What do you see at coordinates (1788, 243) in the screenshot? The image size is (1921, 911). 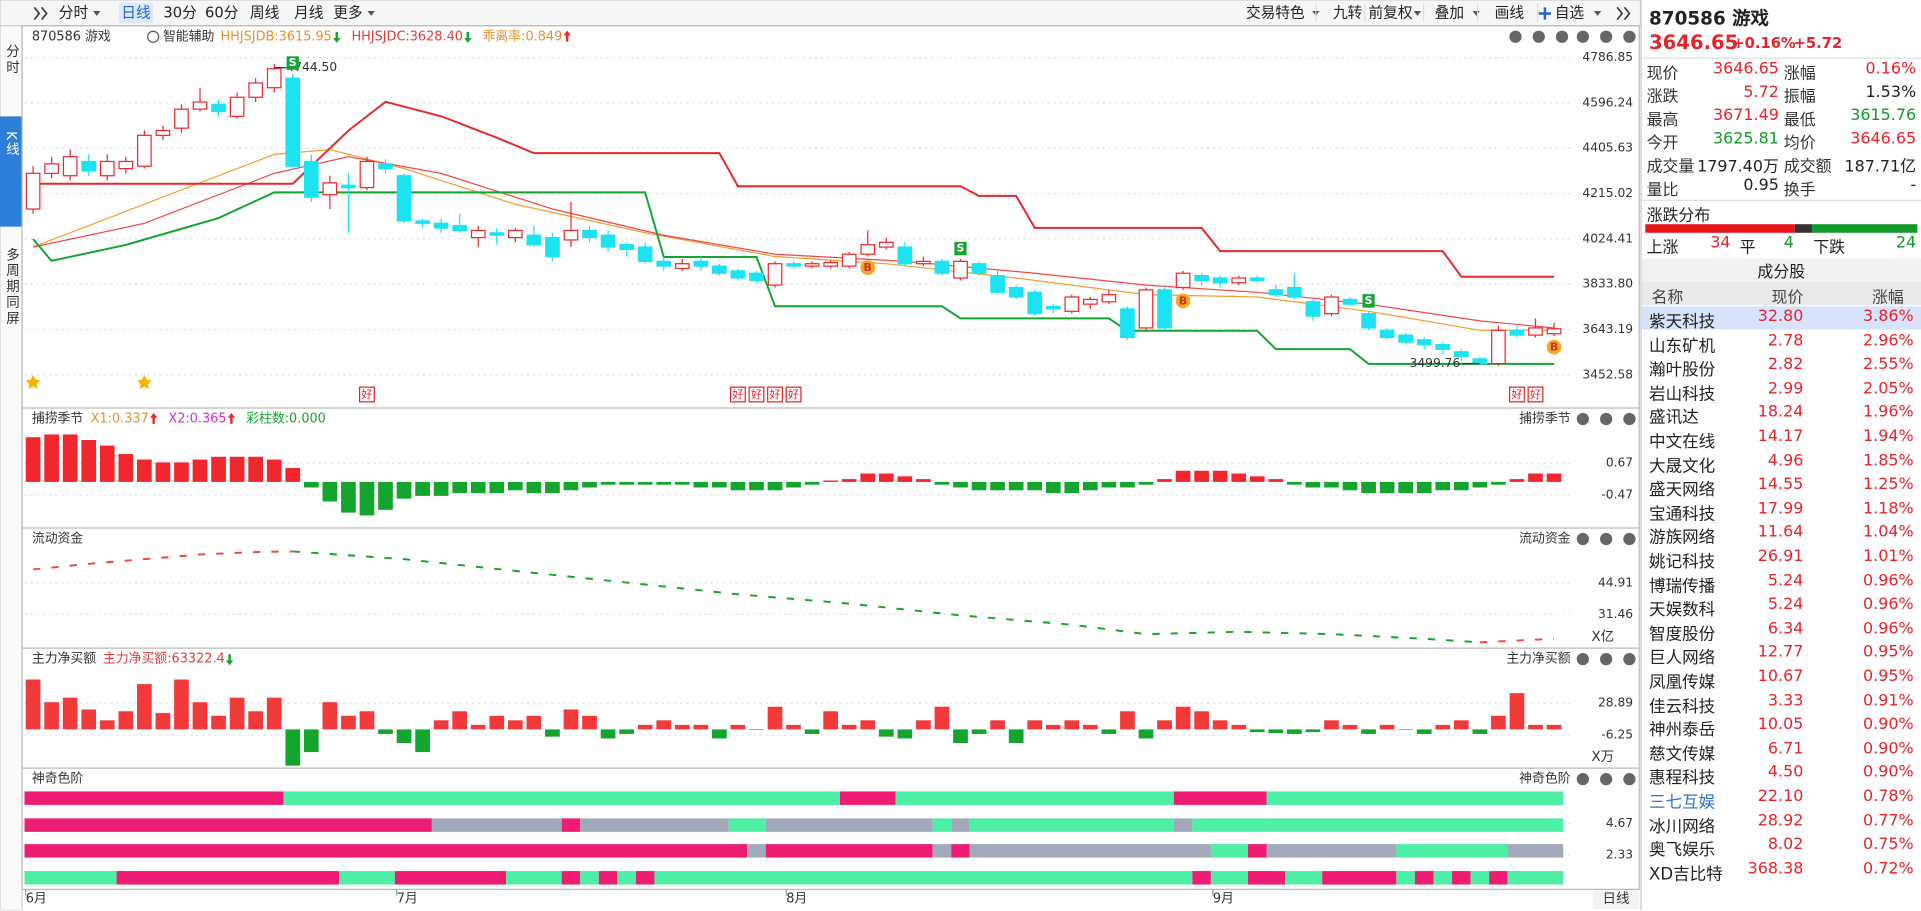 I see `dist-value: 4` at bounding box center [1788, 243].